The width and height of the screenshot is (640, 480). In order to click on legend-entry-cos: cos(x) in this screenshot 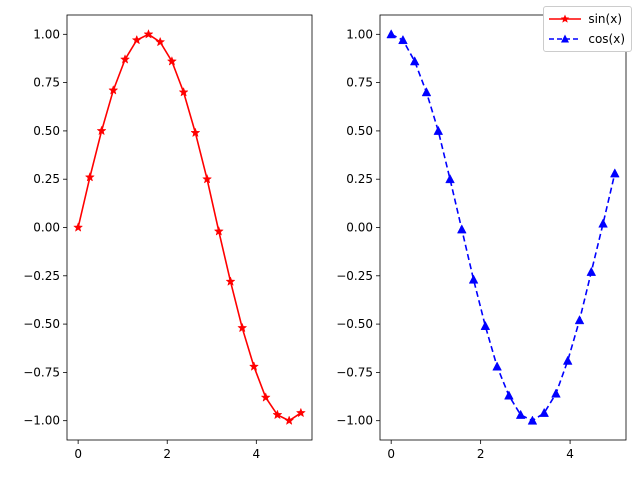, I will do `click(586, 39)`.